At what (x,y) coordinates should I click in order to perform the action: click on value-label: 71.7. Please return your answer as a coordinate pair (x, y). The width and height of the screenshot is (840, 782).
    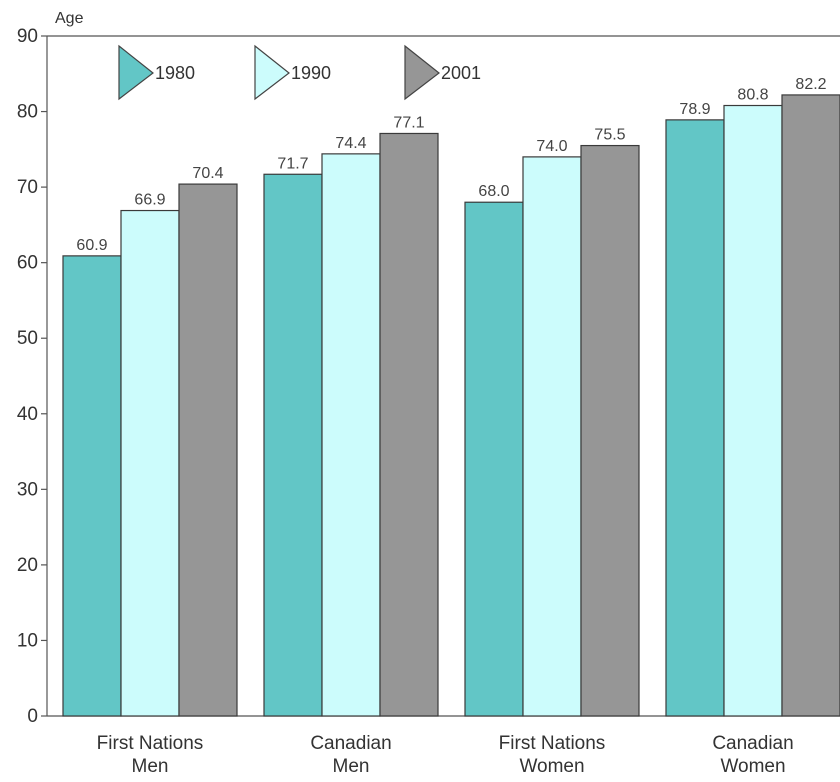
    Looking at the image, I should click on (292, 163).